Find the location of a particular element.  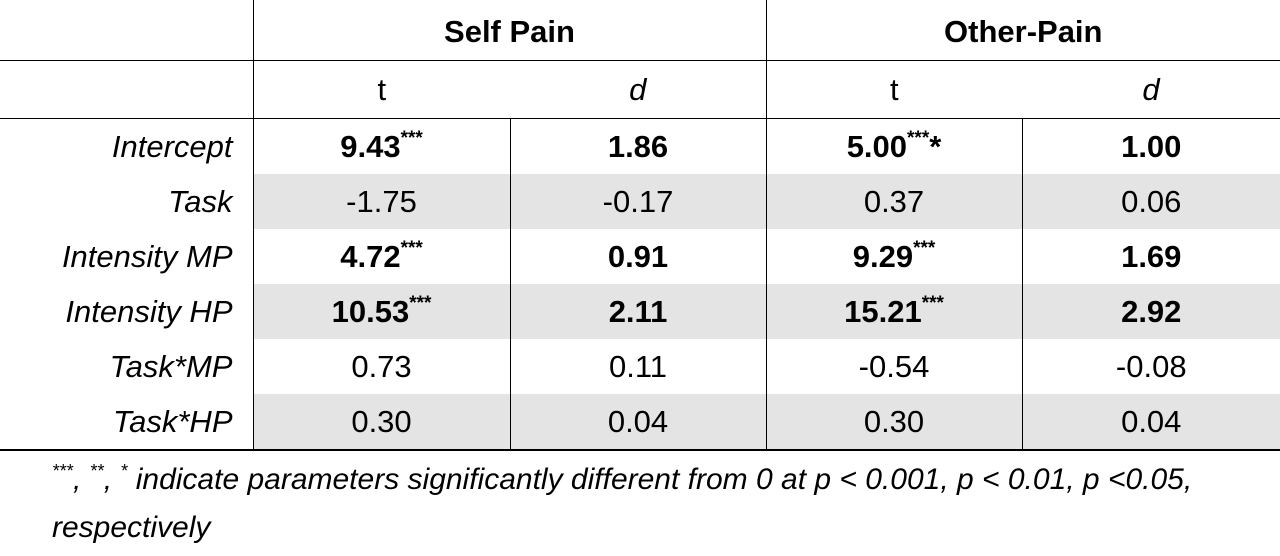

cell-value: 10.53 is located at coordinates (370, 311).